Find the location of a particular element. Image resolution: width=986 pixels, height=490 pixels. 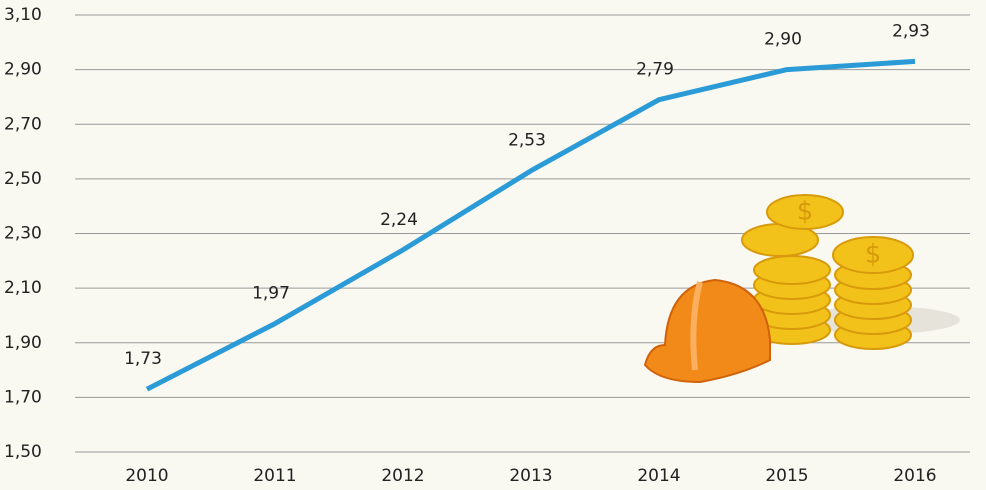

y-tick-label: 2,30 is located at coordinates (23, 234).